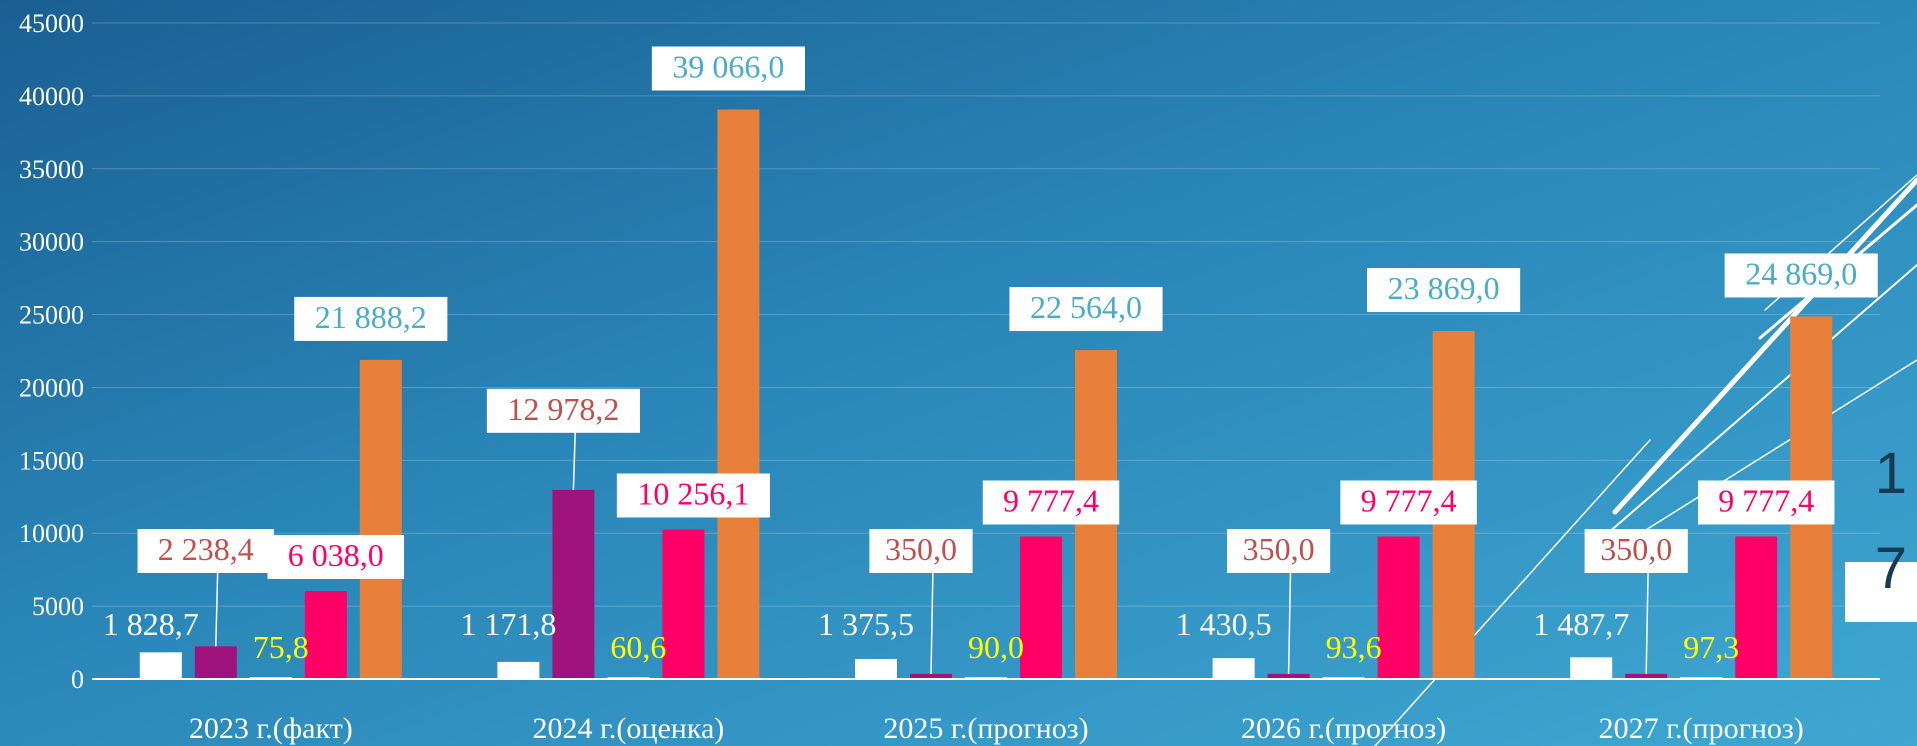 This screenshot has height=746, width=1917. I want to click on page-number-box, so click(1881, 592).